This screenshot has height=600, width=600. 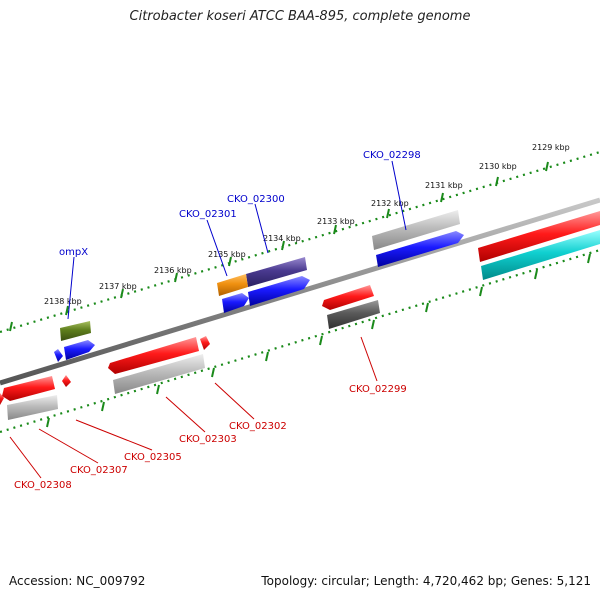 I want to click on tick-label: 2130 kbp, so click(x=498, y=166).